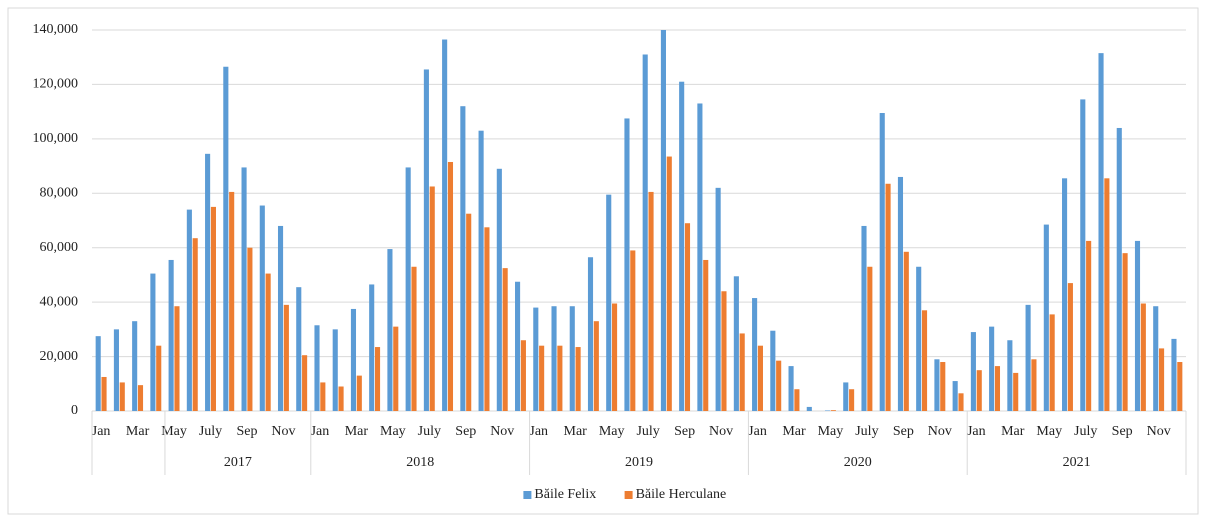 Image resolution: width=1207 pixels, height=518 pixels. I want to click on legend-swatch, so click(628, 495).